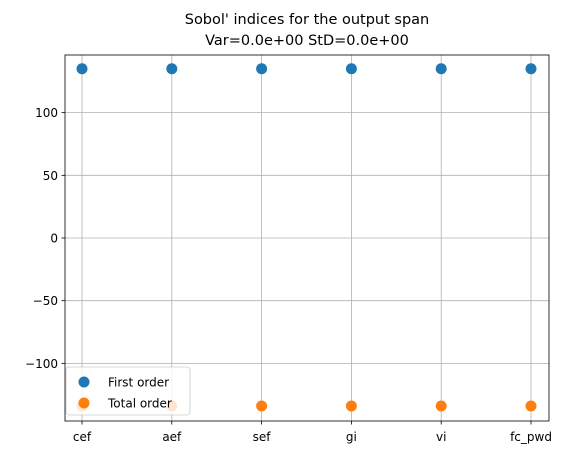 The width and height of the screenshot is (564, 456). Describe the element at coordinates (172, 437) in the screenshot. I see `x-tick-label-aef: aef` at that location.